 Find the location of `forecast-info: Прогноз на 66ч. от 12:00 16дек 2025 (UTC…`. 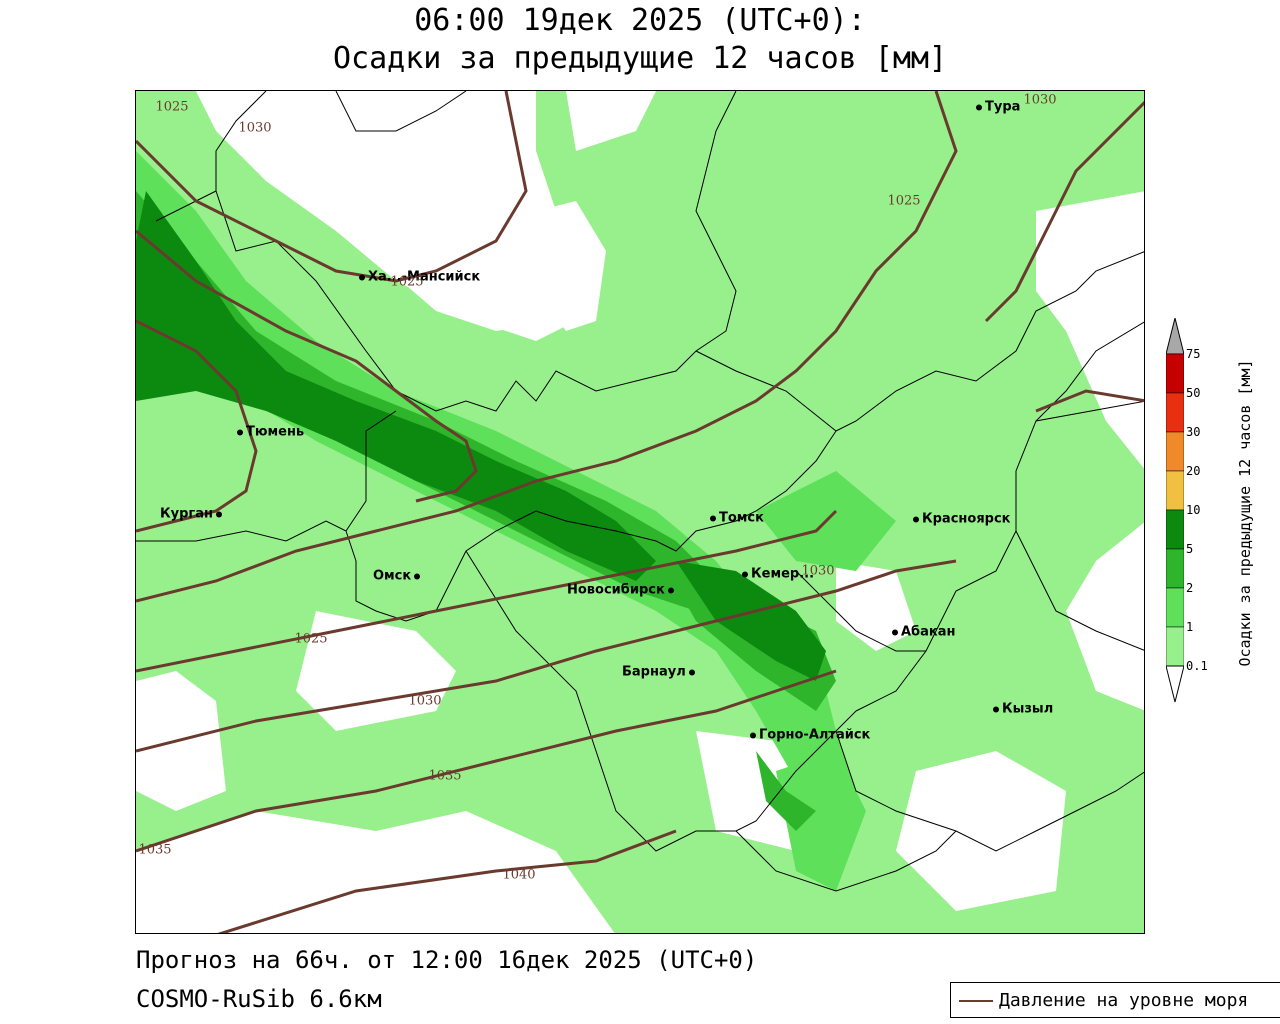

forecast-info: Прогноз на 66ч. от 12:00 16дек 2025 (UTC… is located at coordinates (447, 960).